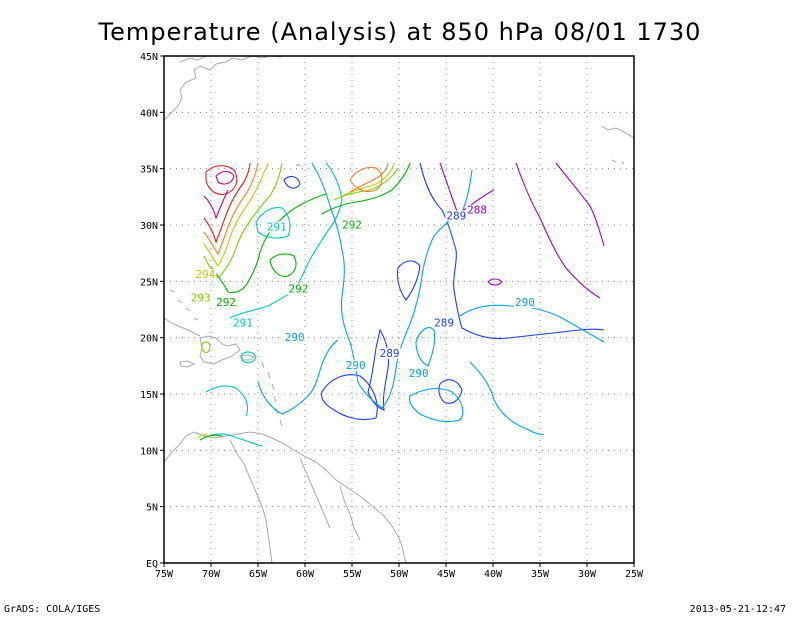  What do you see at coordinates (737, 609) in the screenshot?
I see `footer-timestamp: 2013-05-21-12:47` at bounding box center [737, 609].